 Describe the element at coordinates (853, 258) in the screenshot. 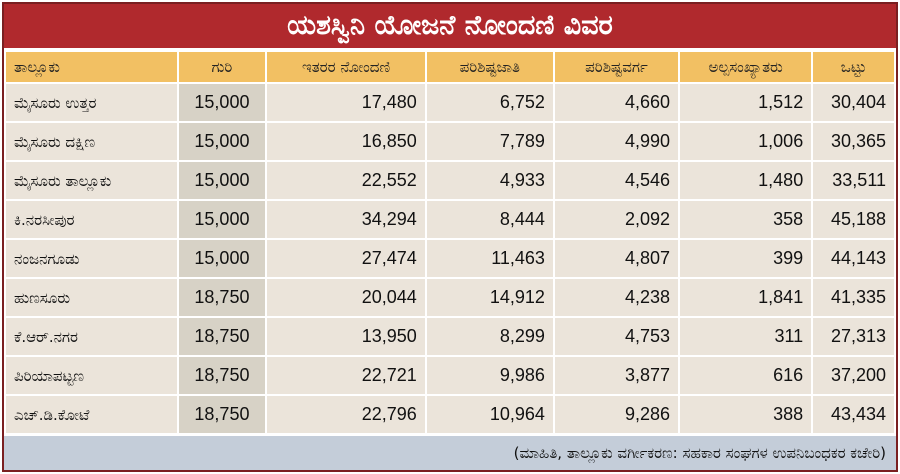

I see `total-cell: 44,143` at that location.